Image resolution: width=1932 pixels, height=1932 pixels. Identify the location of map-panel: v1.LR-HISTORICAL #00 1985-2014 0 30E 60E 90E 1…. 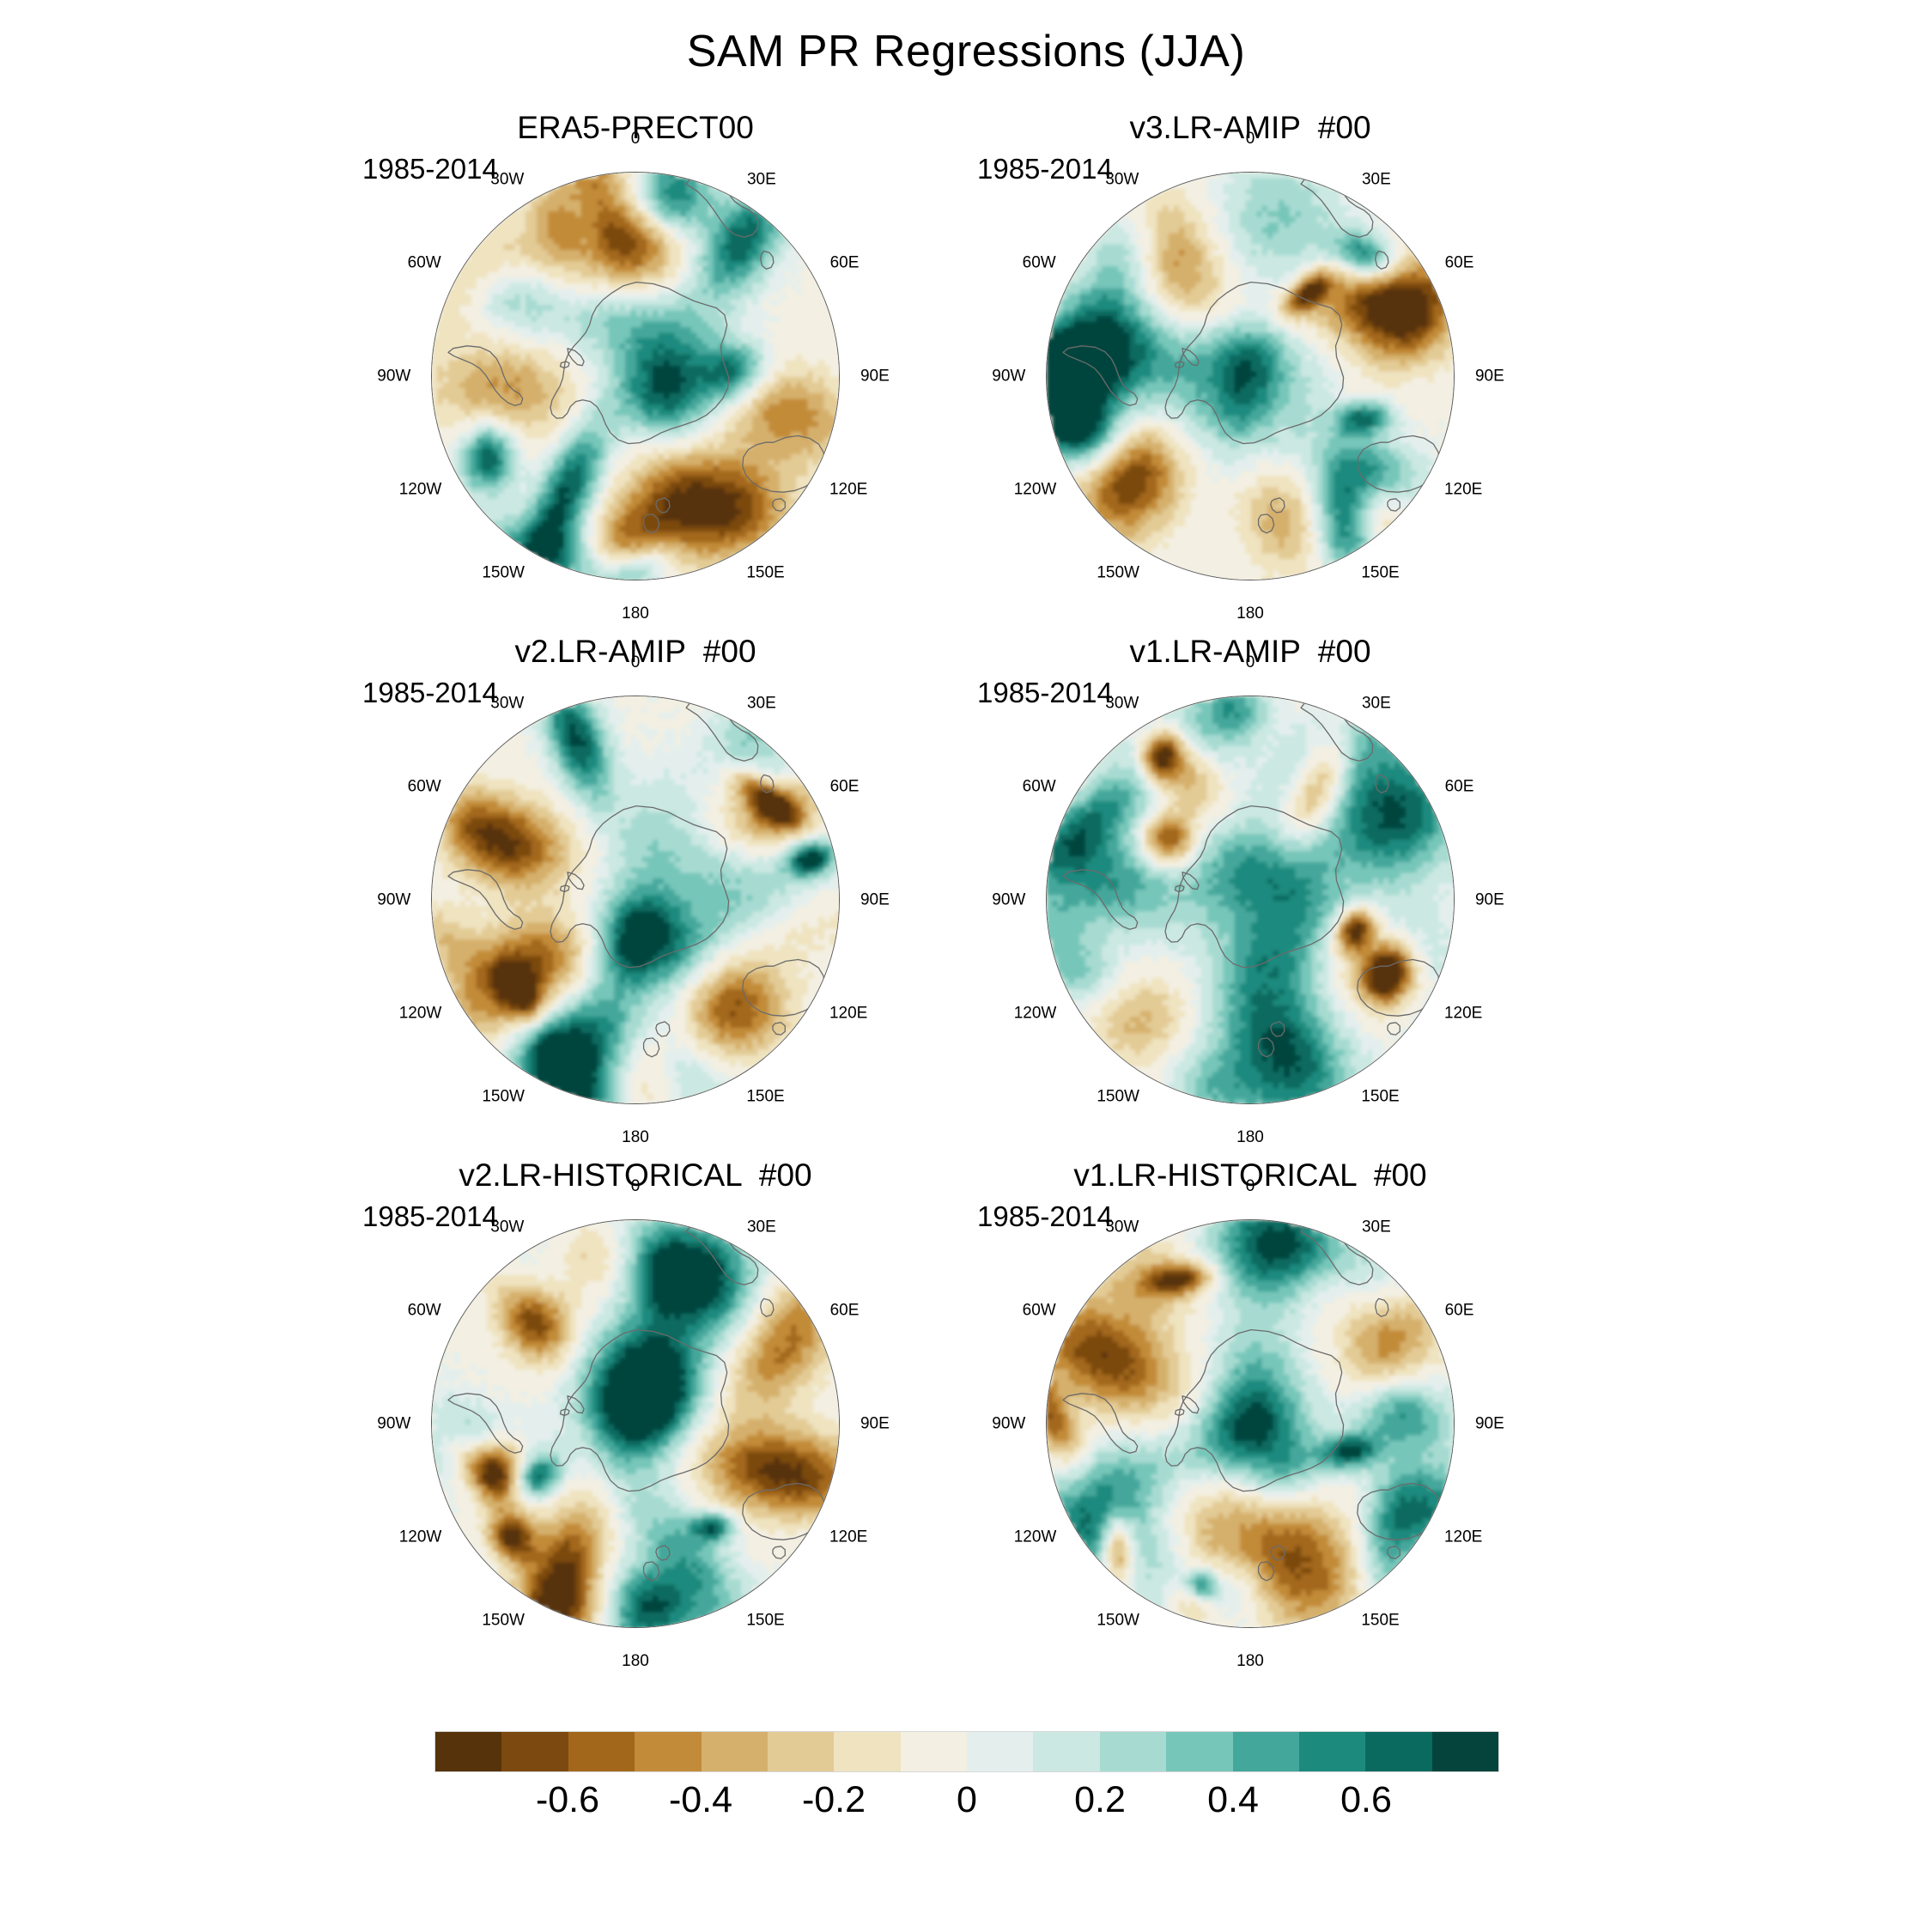
(1246, 1415).